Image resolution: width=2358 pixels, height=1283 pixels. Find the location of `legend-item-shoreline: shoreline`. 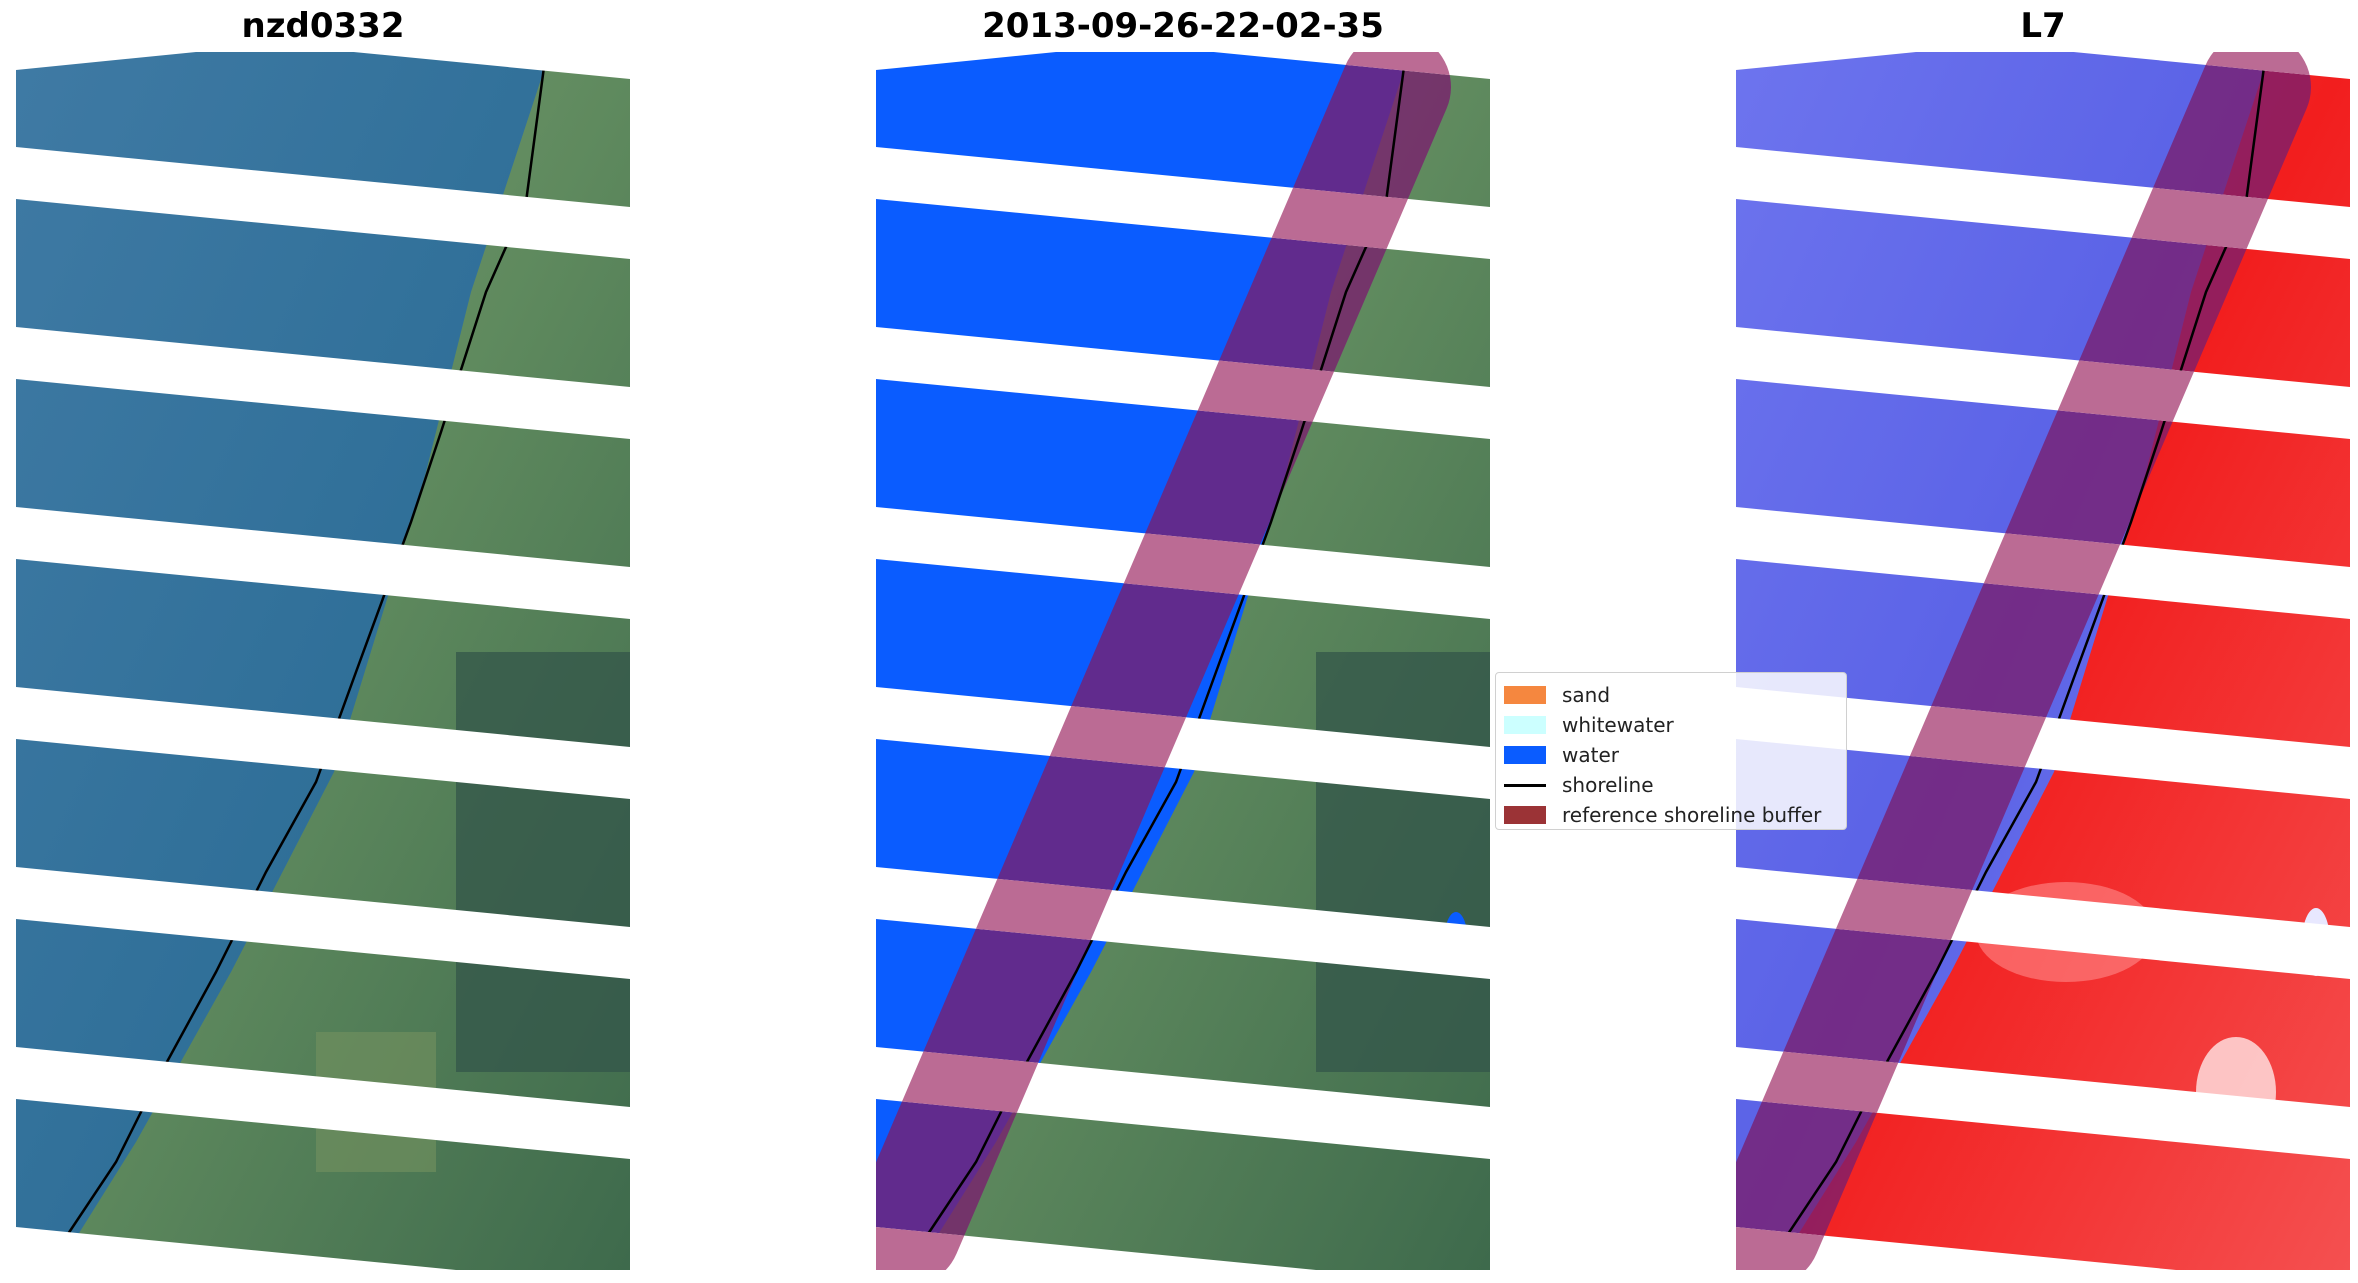

legend-item-shoreline: shoreline is located at coordinates (1579, 785).